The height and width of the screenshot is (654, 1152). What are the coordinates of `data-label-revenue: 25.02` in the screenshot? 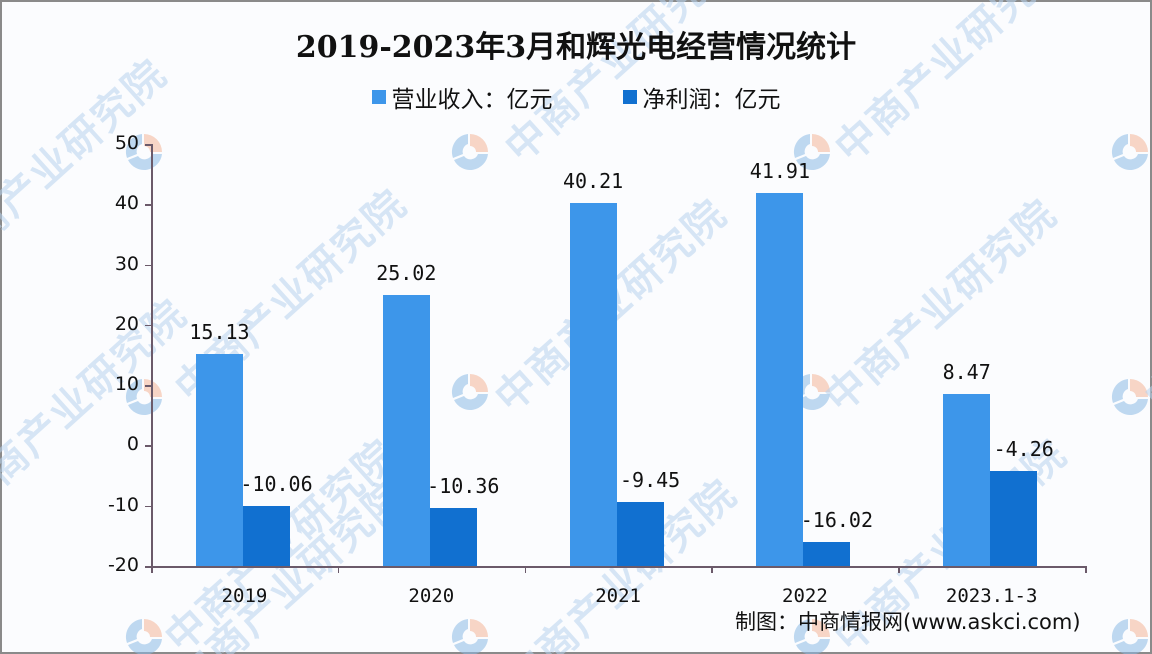 It's located at (406, 272).